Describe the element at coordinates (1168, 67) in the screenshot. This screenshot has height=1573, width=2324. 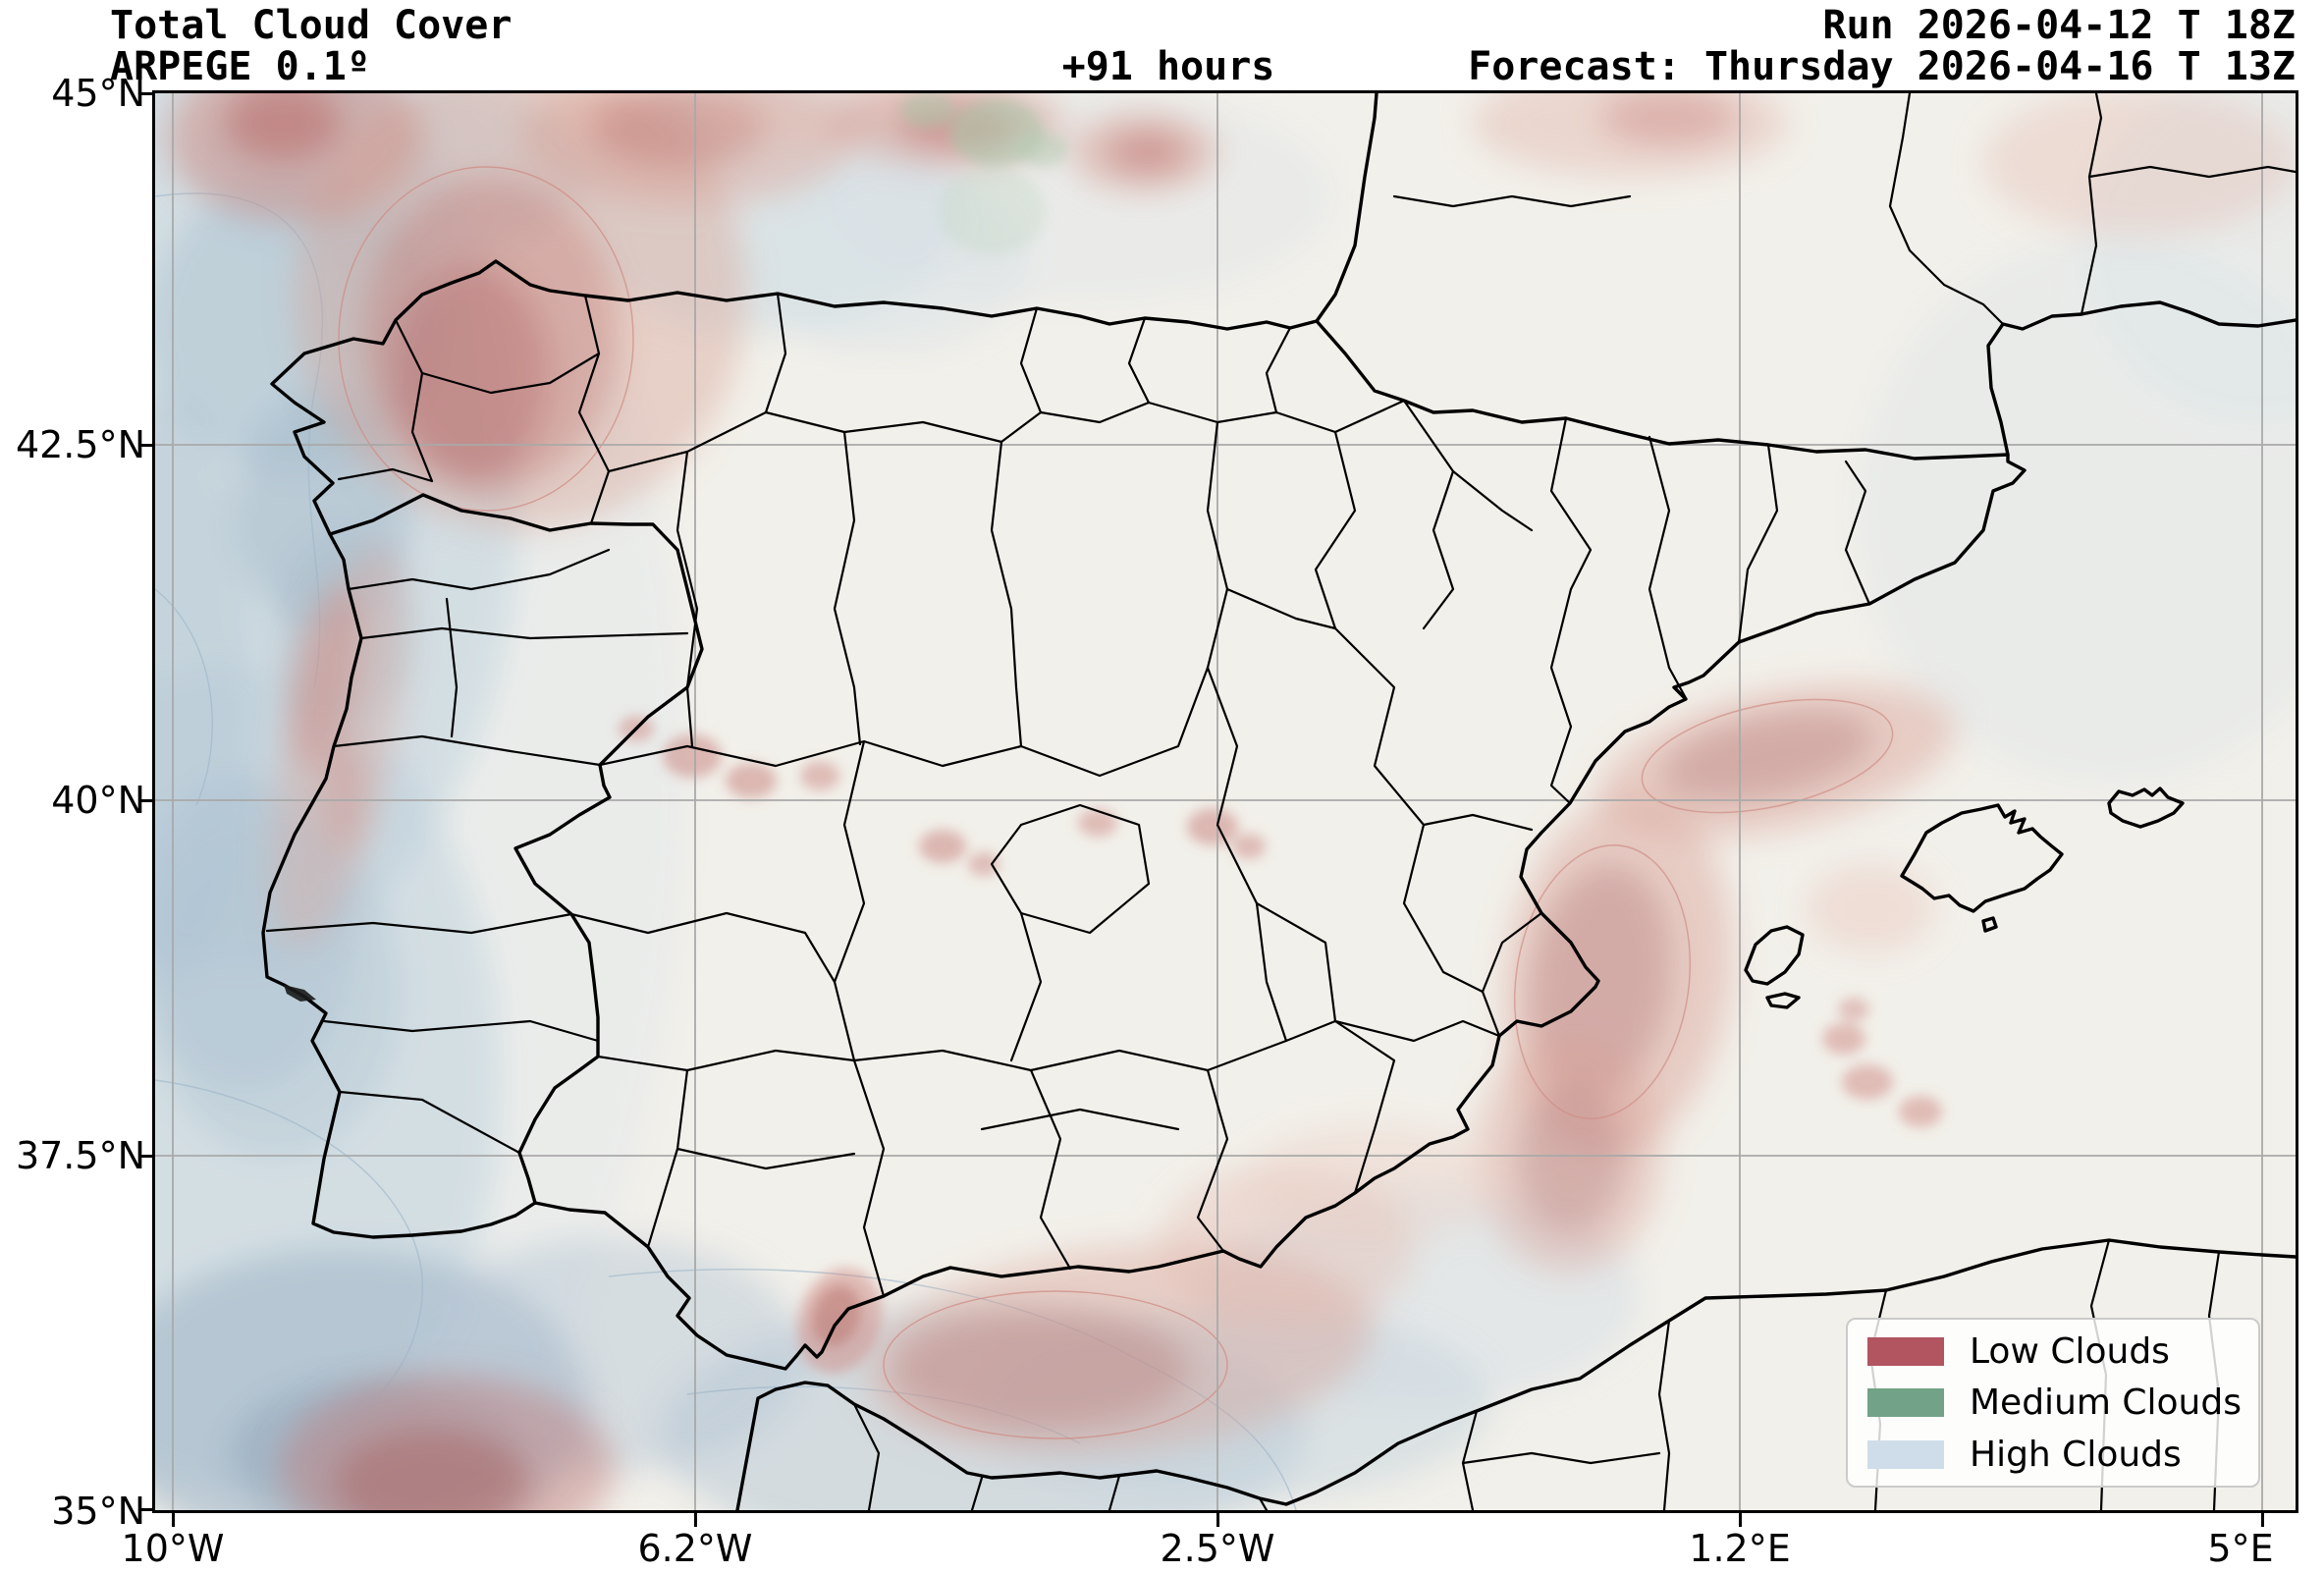
I see `lead-time-label: +91 hours` at that location.